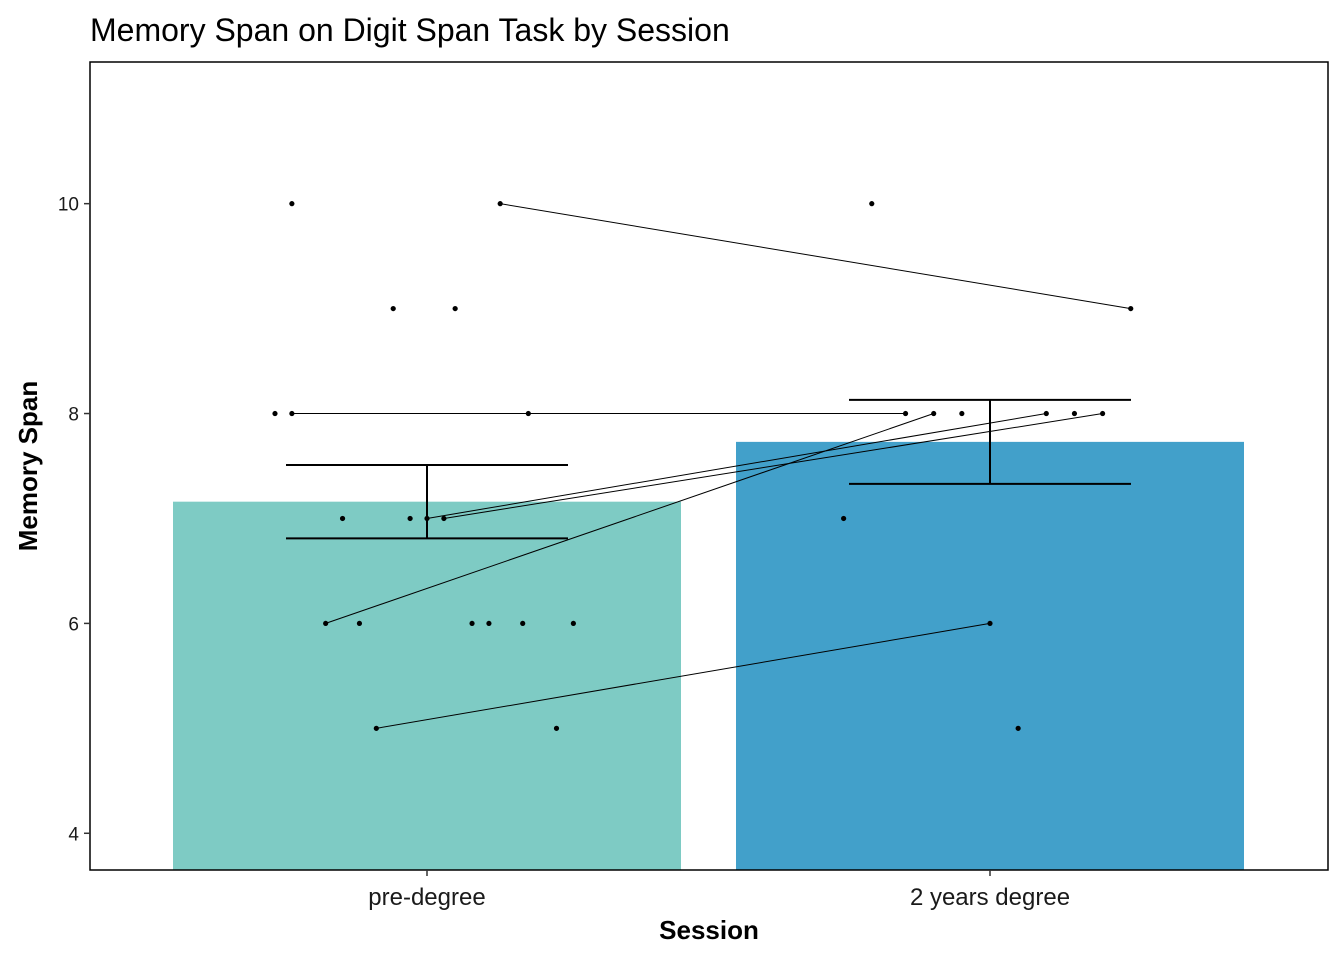  I want to click on x-tick-label-0: pre-degree, so click(426, 897).